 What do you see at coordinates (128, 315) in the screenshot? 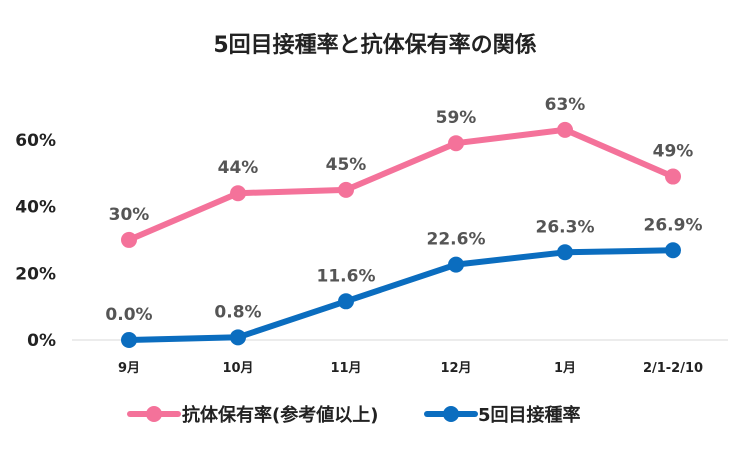
I see `data-label: 0.0%` at bounding box center [128, 315].